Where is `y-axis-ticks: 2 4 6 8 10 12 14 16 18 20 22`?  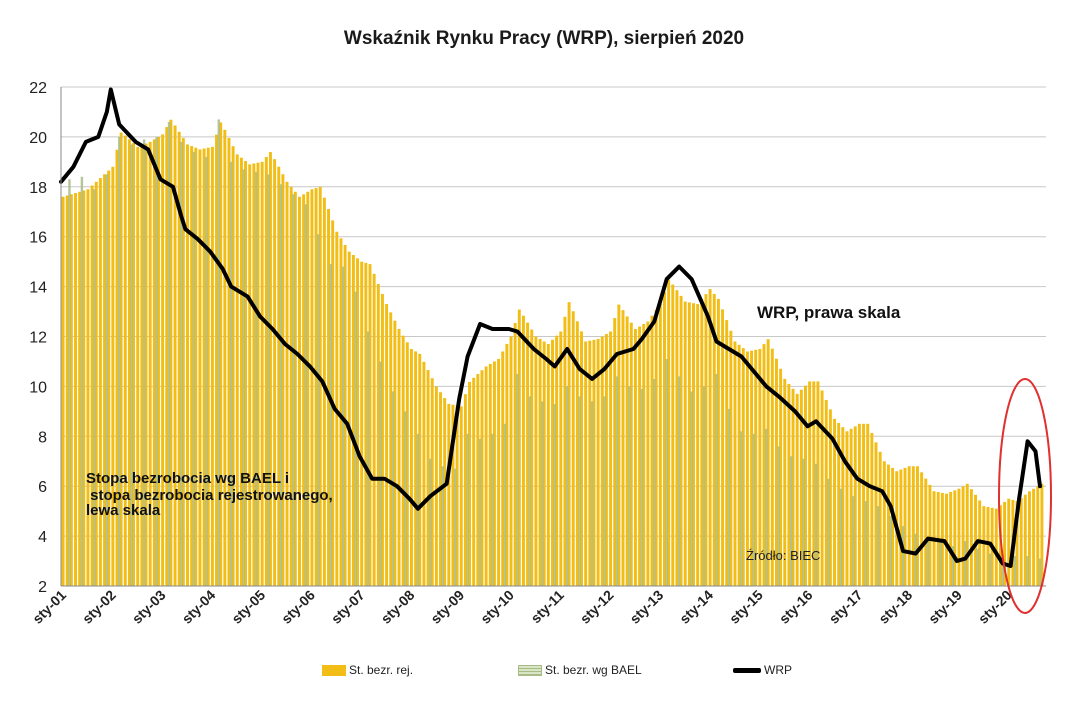 y-axis-ticks: 2 4 6 8 10 12 14 16 18 20 22 is located at coordinates (38, 338).